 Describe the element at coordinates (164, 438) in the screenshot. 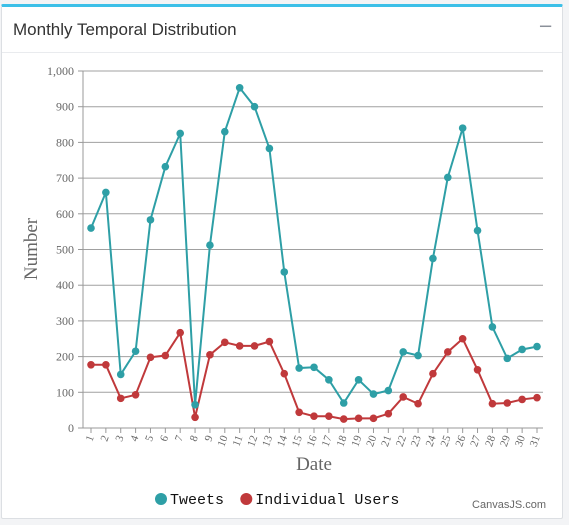

I see `x-tick-label: 6` at that location.